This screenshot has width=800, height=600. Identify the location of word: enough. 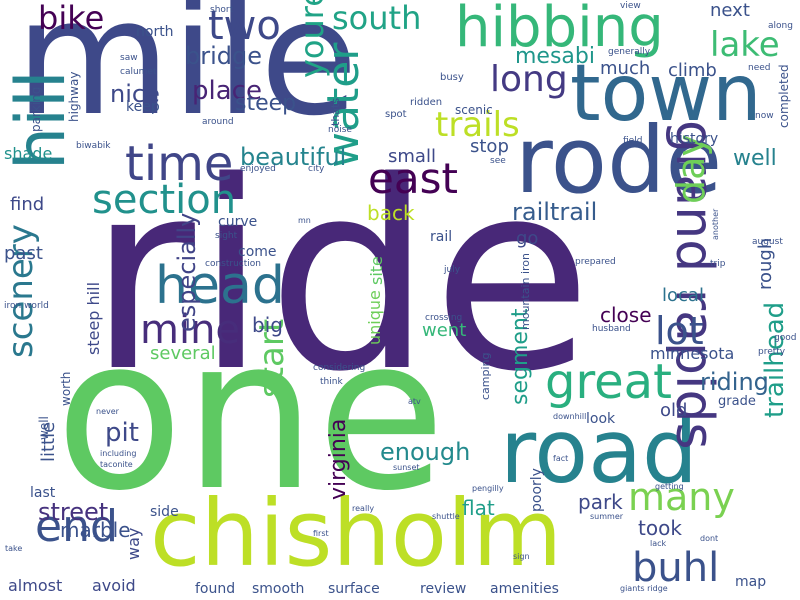
(425, 452).